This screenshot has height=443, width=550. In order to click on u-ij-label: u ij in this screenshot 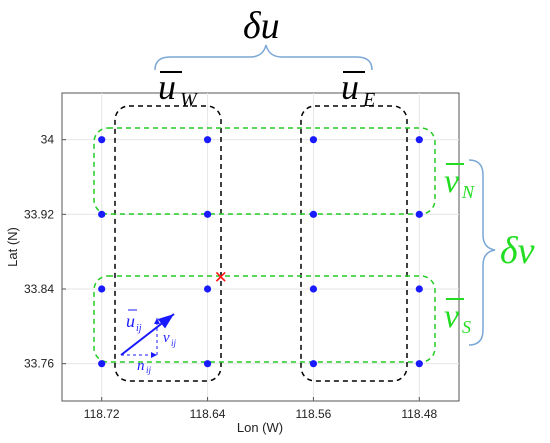, I will do `click(134, 321)`.